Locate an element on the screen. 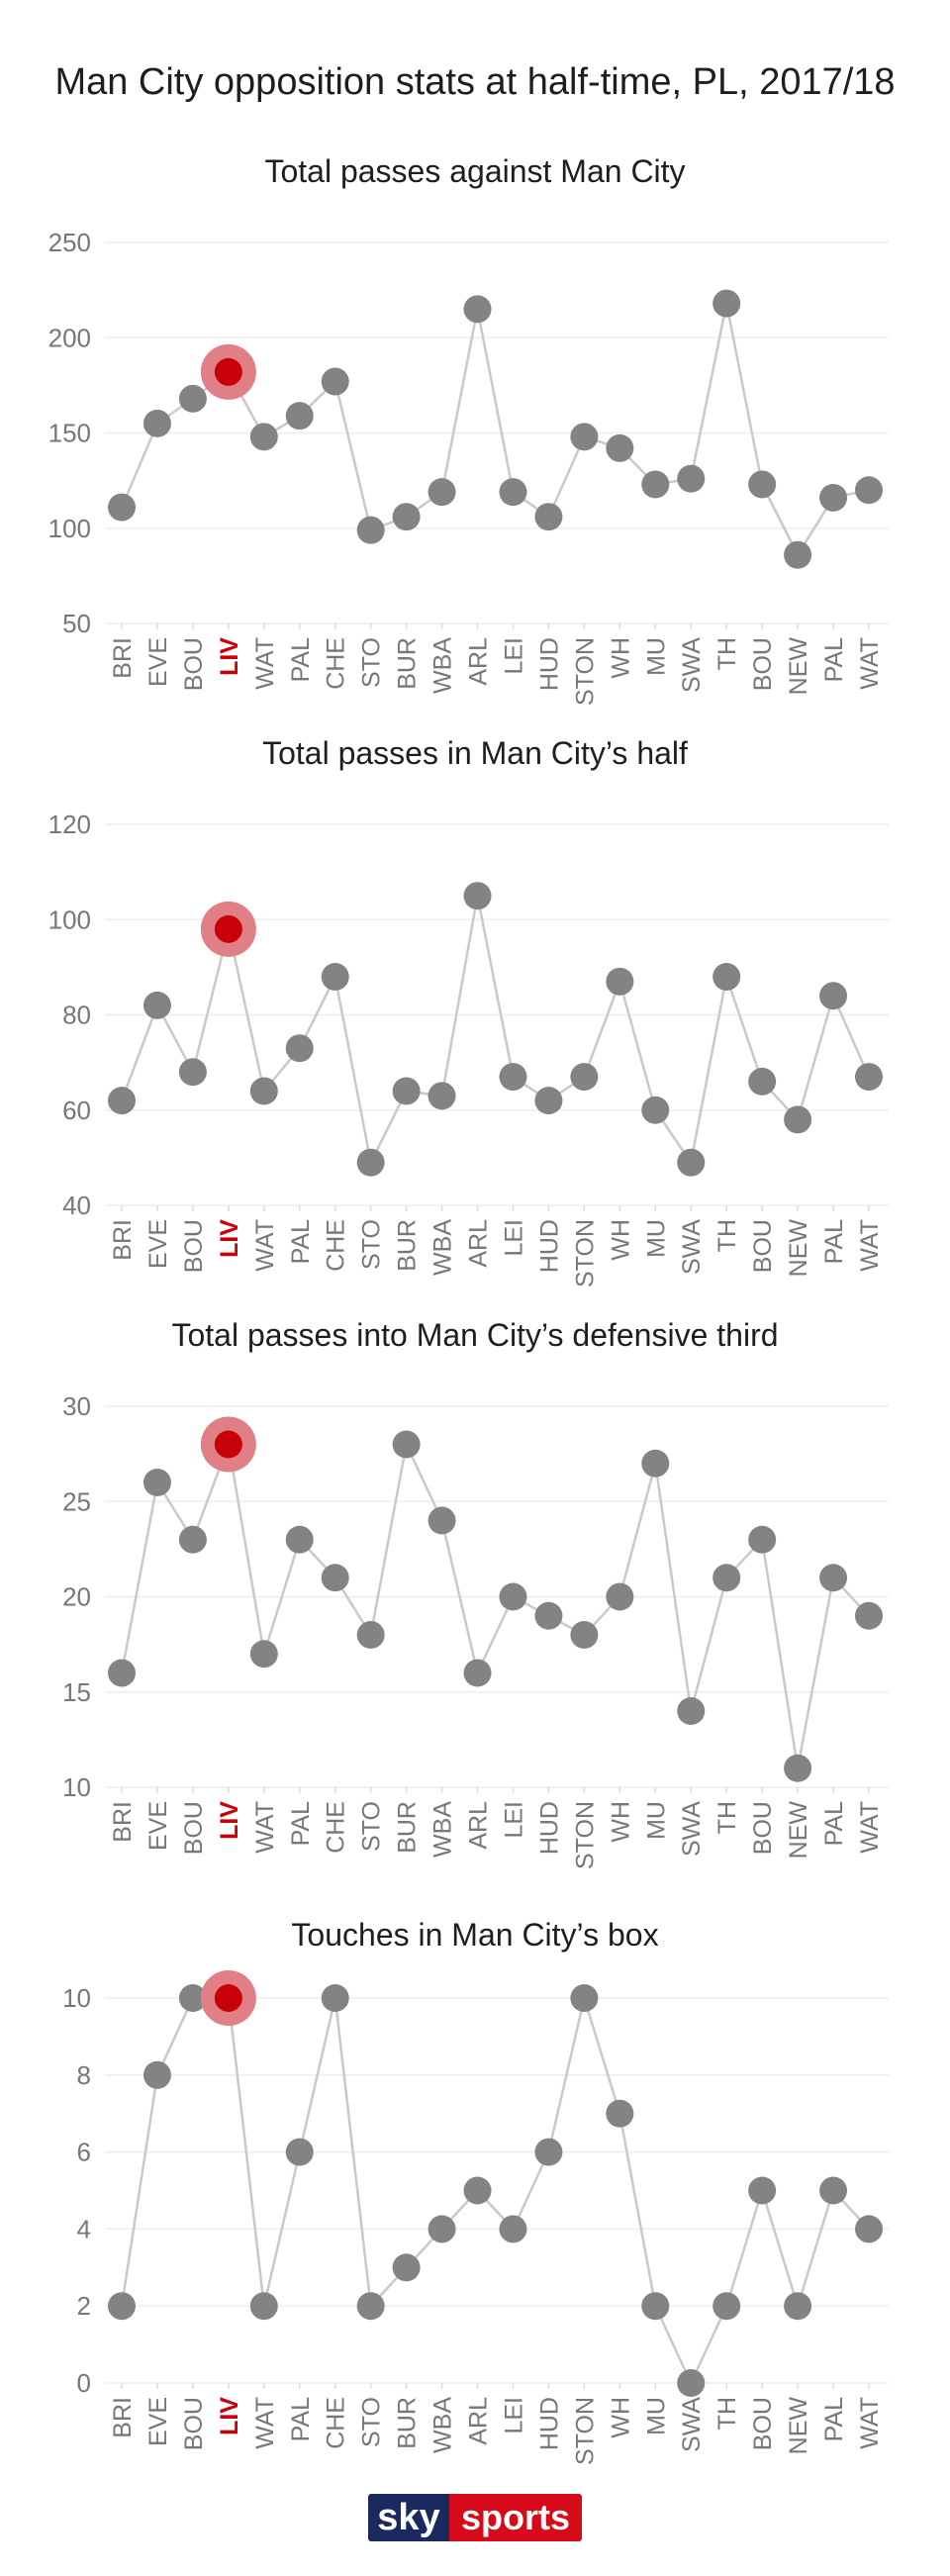  y-tick-label: 0 is located at coordinates (84, 2383).